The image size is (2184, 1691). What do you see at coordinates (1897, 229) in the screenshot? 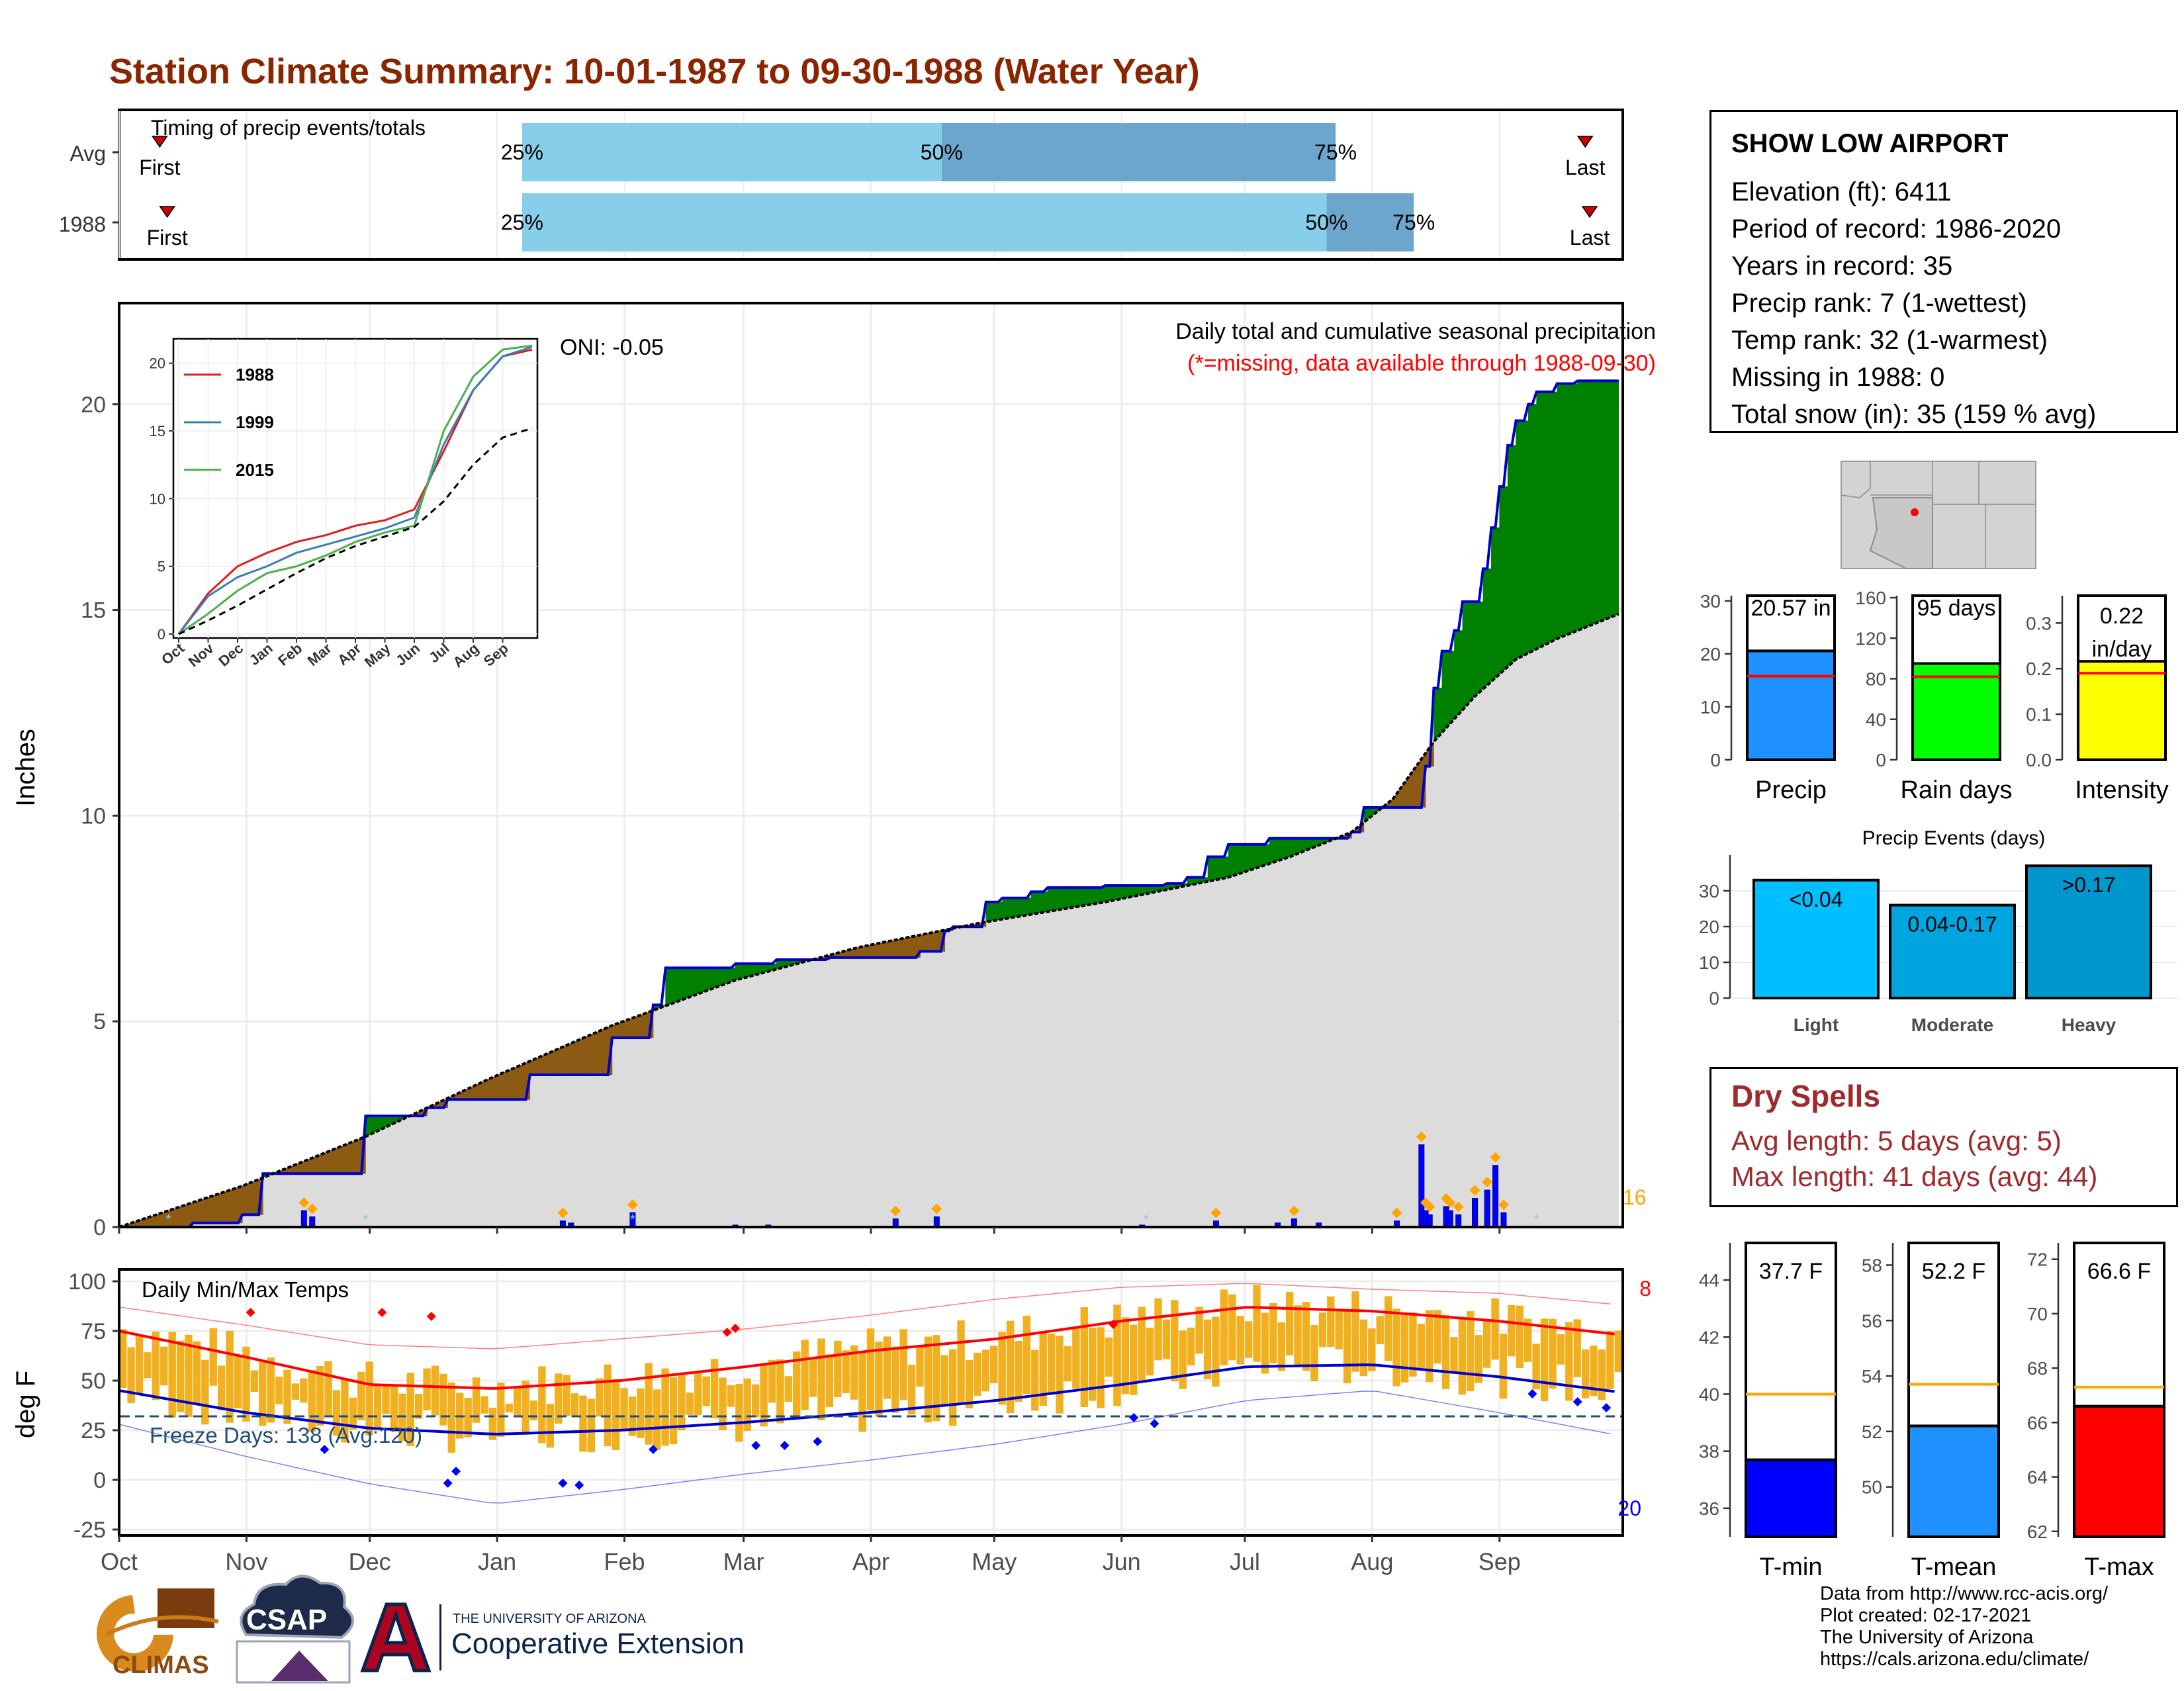
I see `station-period: Period of record: 1986-2020` at bounding box center [1897, 229].